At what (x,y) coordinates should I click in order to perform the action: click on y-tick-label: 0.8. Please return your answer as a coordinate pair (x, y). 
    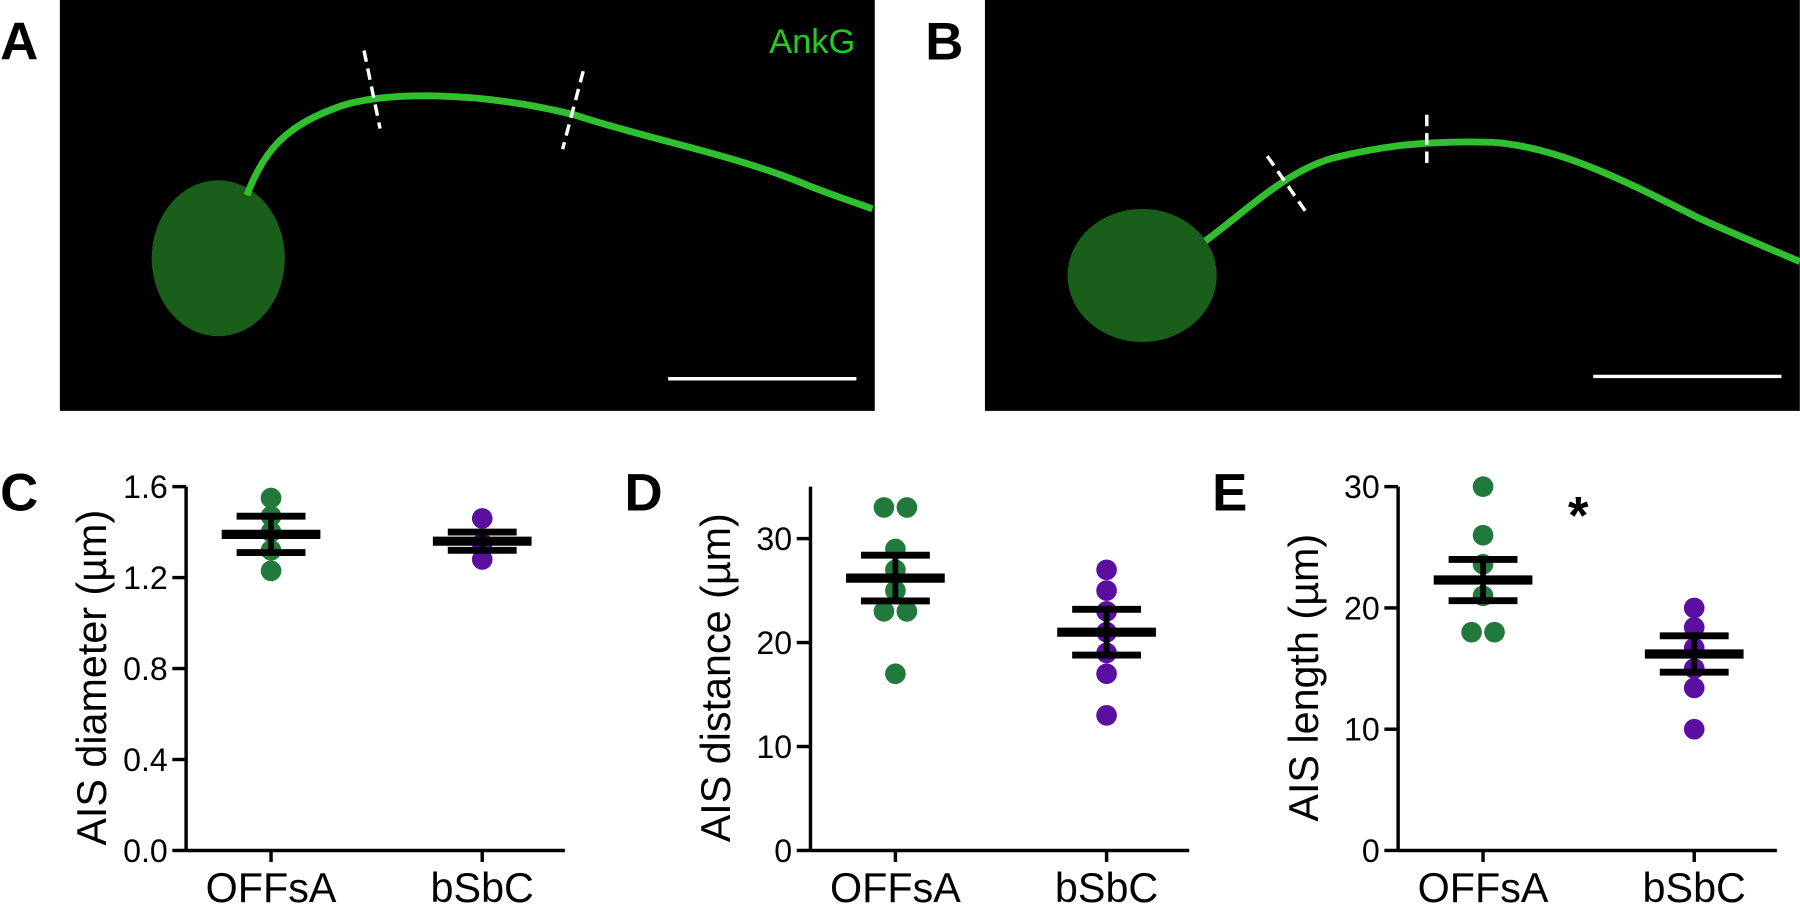
    Looking at the image, I should click on (145, 669).